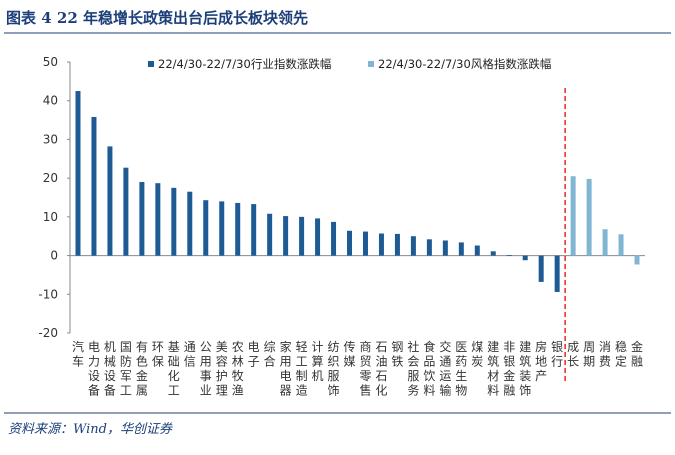  I want to click on category-label: 农林牧渔, so click(238, 369).